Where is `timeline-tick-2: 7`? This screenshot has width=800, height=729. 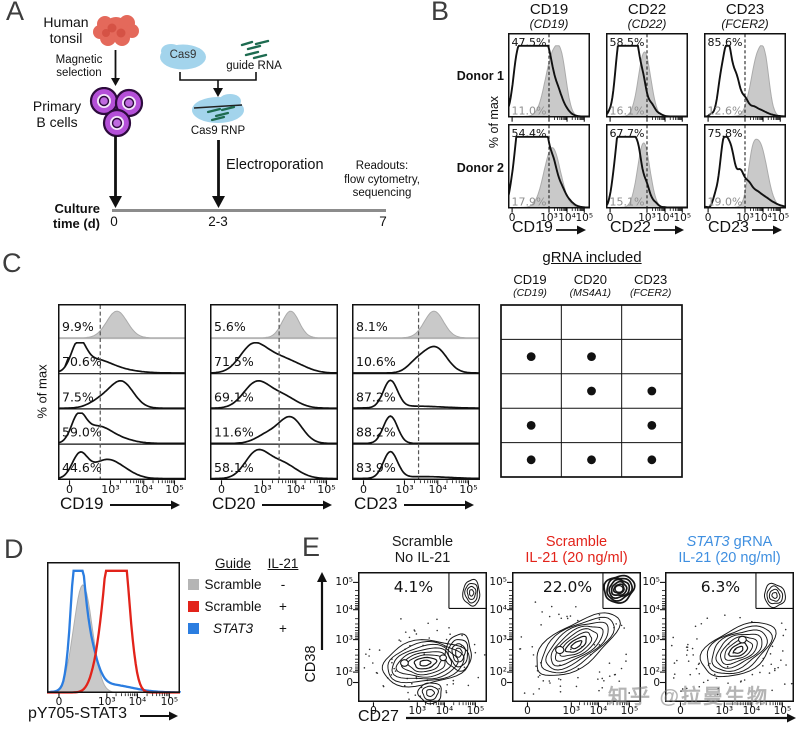 timeline-tick-2: 7 is located at coordinates (383, 221).